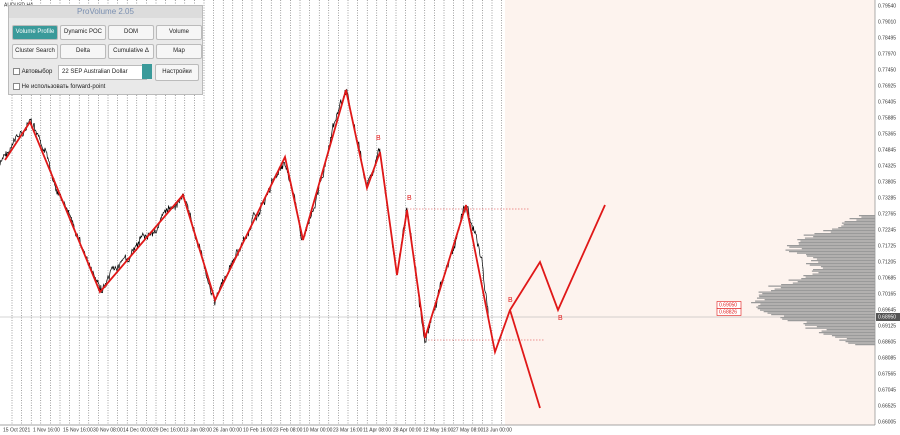 Image resolution: width=900 pixels, height=435 pixels. Describe the element at coordinates (887, 406) in the screenshot. I see `price-label: 0.66525` at that location.